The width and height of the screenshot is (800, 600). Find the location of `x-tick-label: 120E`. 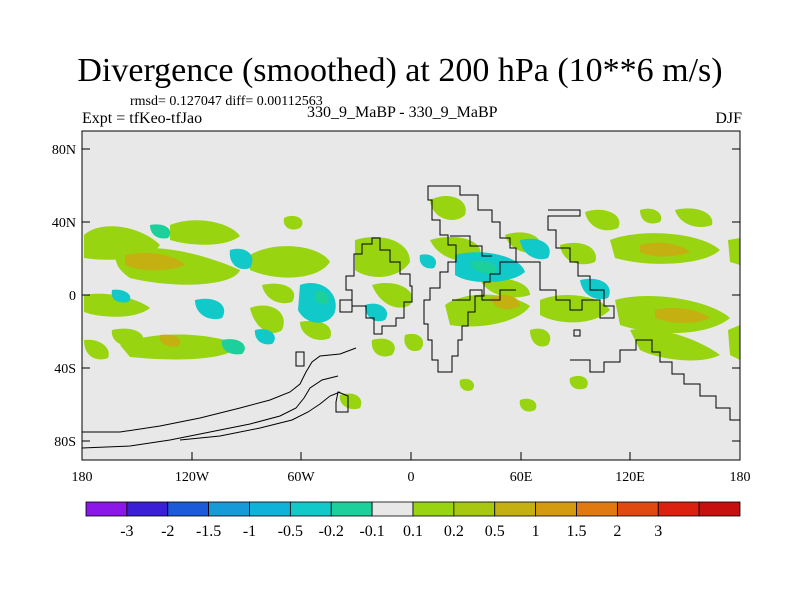

x-tick-label: 120E is located at coordinates (630, 477).